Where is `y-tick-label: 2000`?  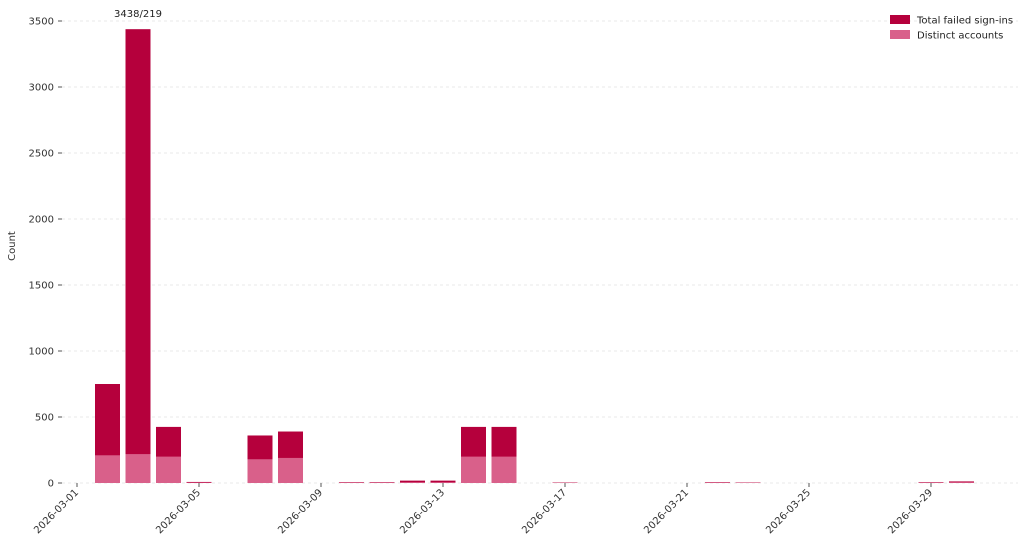
y-tick-label: 2000 is located at coordinates (41, 220).